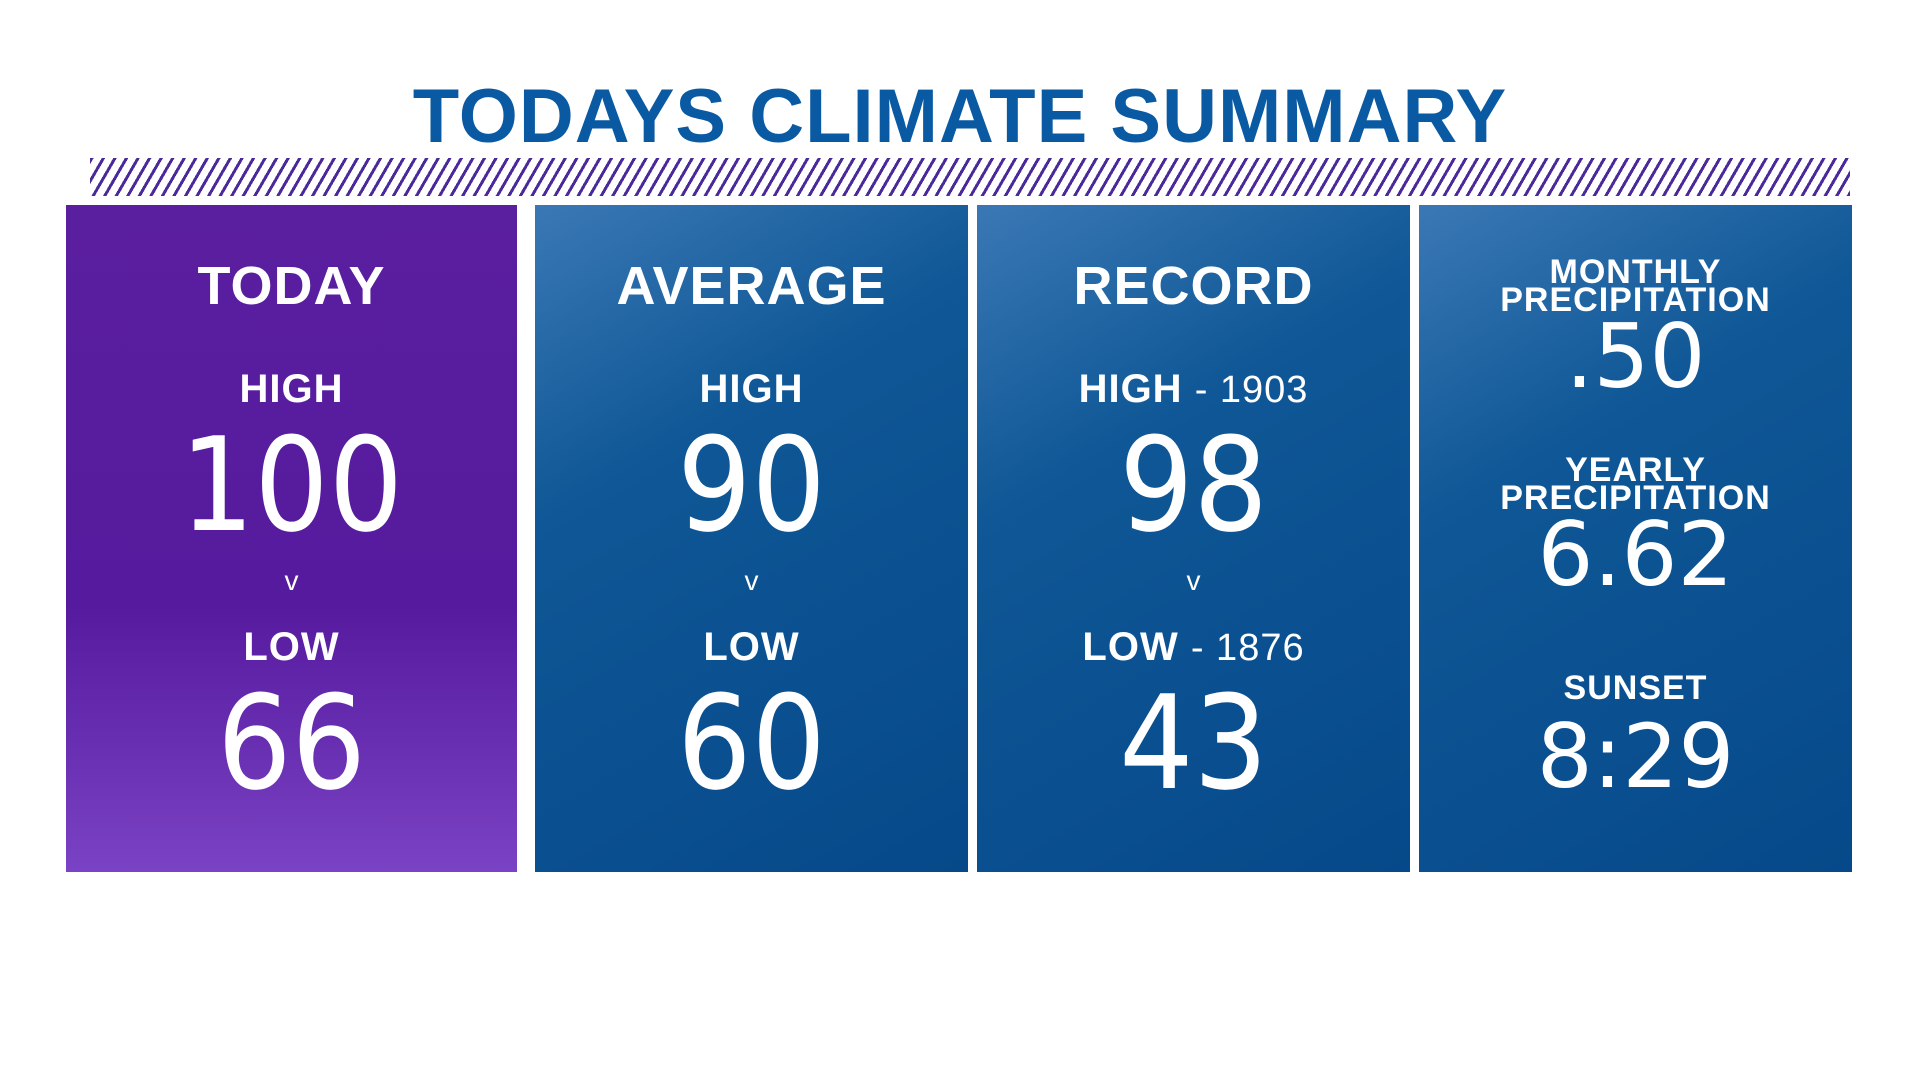  I want to click on today-low-label: LOW, so click(291, 647).